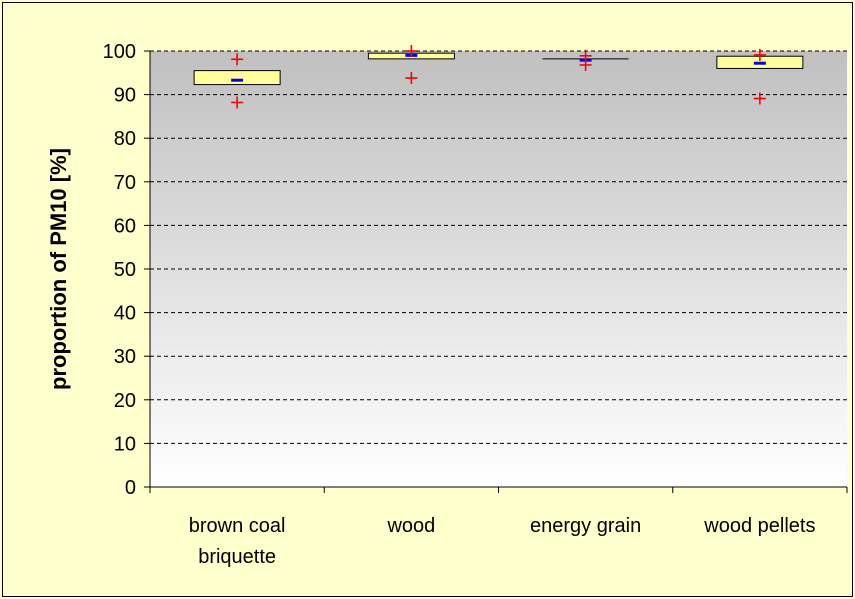 The height and width of the screenshot is (599, 855). Describe the element at coordinates (125, 139) in the screenshot. I see `y-tick-label-80: 80` at that location.